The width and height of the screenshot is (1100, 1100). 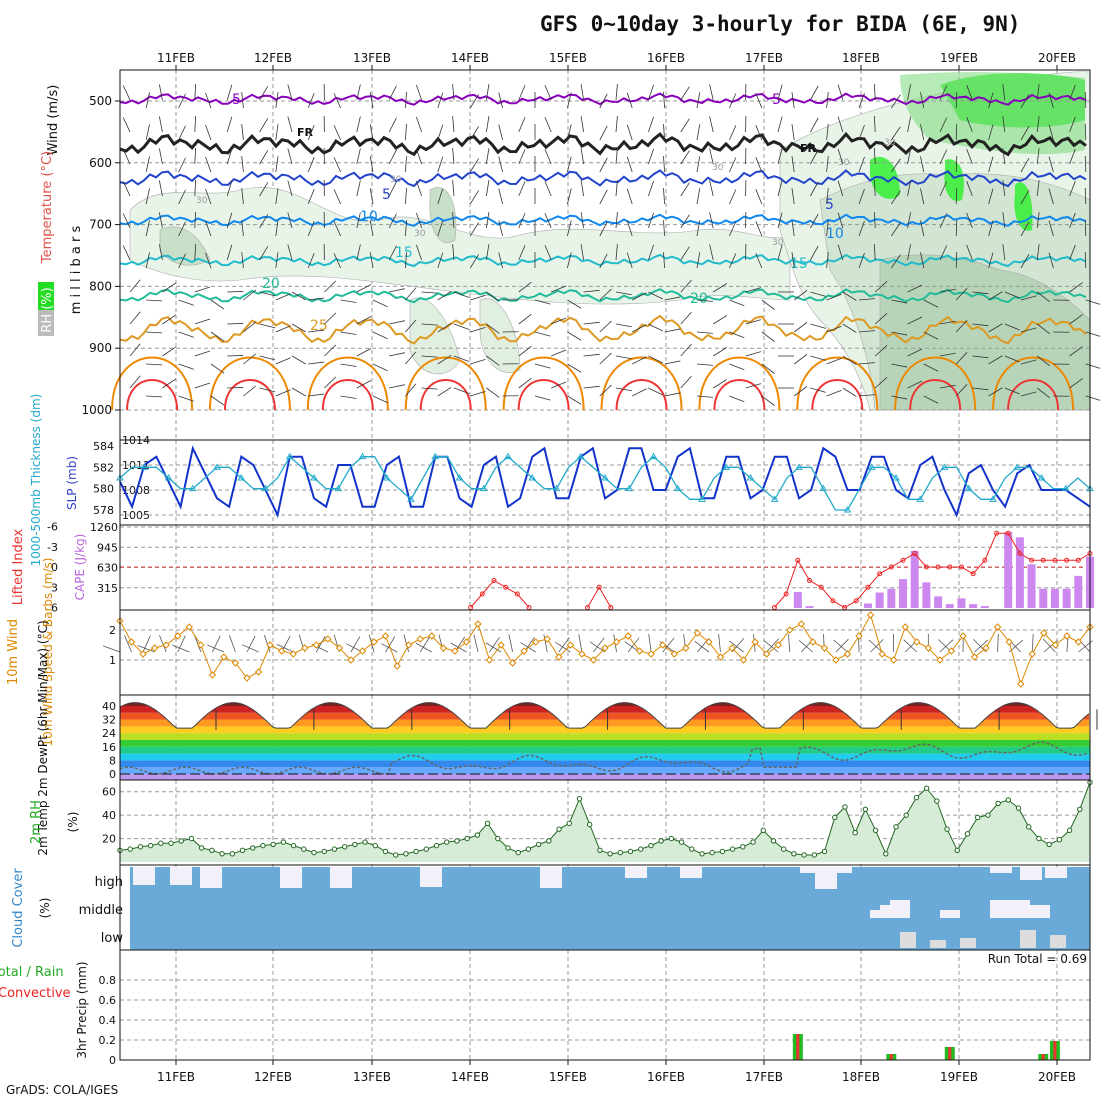 I want to click on cloud-middle-bar, so click(x=900, y=909).